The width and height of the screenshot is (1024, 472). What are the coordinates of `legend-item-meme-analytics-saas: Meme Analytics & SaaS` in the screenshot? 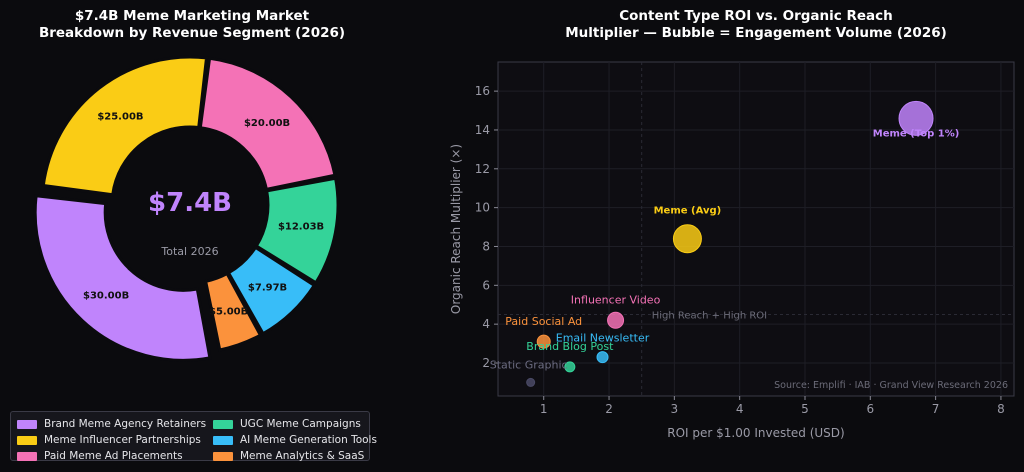 It's located at (293, 456).